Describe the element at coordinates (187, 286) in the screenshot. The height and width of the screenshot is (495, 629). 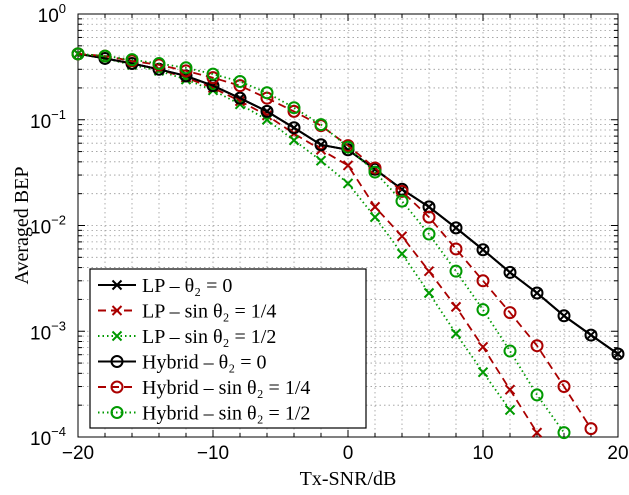
I see `legend-label: LP – θ₂ = 0` at that location.